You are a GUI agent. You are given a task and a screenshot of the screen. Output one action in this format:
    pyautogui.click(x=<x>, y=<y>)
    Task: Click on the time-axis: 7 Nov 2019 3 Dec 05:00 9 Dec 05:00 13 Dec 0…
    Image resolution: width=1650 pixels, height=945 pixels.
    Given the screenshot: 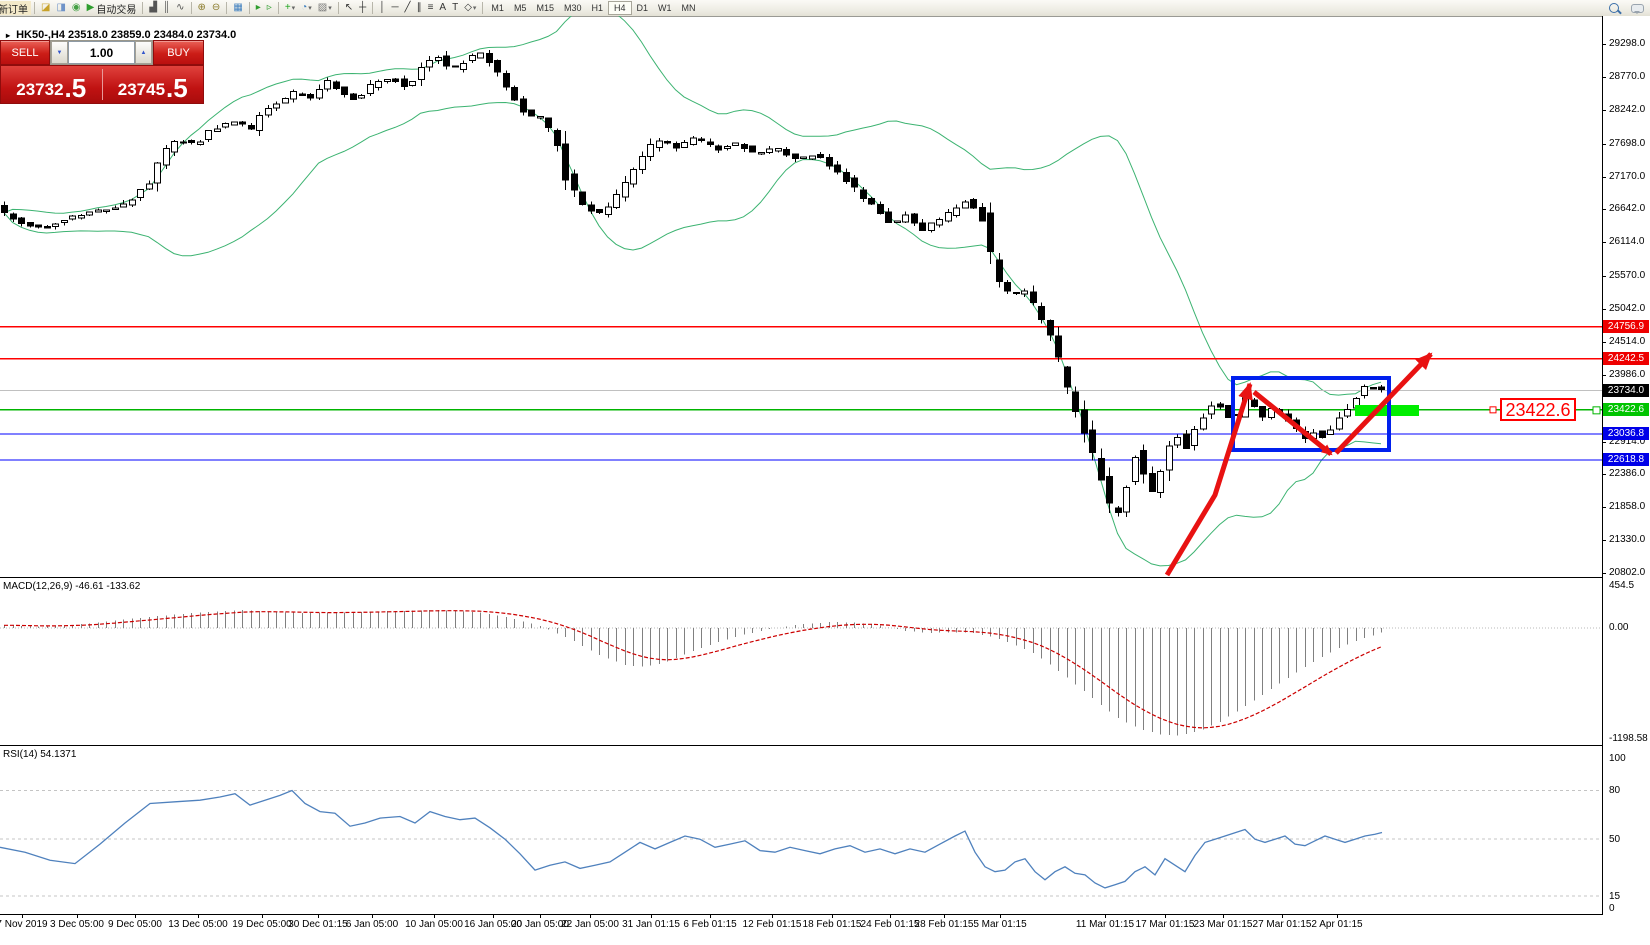 What is the action you would take?
    pyautogui.click(x=825, y=930)
    